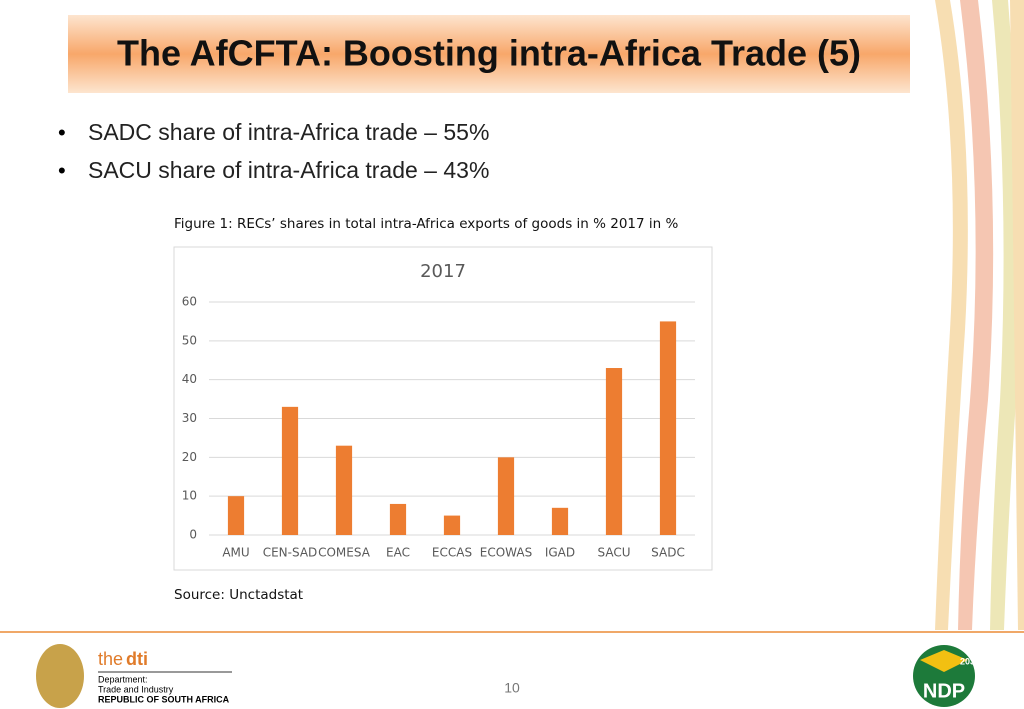 The width and height of the screenshot is (1024, 709). I want to click on y-tick-label: 60, so click(189, 302).